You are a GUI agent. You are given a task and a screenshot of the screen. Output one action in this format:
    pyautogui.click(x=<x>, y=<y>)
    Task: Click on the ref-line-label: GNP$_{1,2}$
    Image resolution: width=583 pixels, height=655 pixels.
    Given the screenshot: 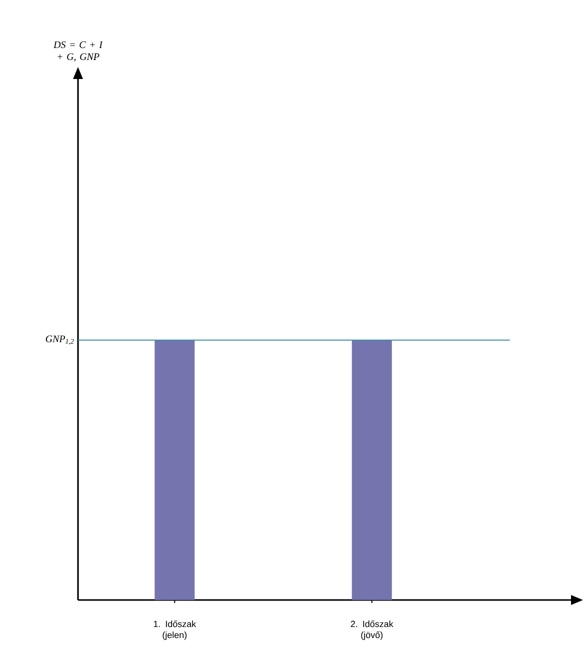 What is the action you would take?
    pyautogui.click(x=60, y=340)
    